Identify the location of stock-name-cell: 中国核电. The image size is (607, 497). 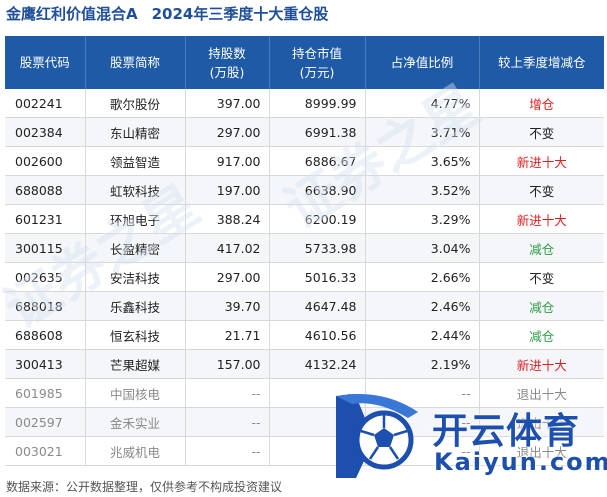
(135, 393).